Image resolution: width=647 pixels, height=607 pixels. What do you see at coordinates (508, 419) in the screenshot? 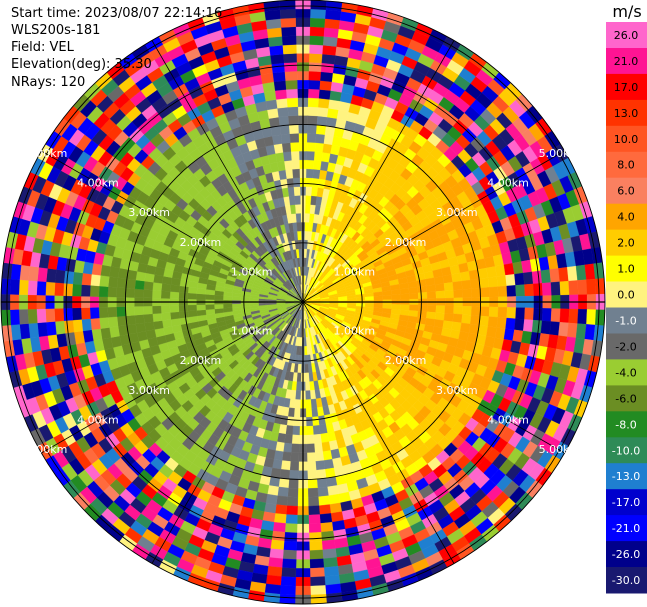
I see `range-ring-label: 4.00km` at bounding box center [508, 419].